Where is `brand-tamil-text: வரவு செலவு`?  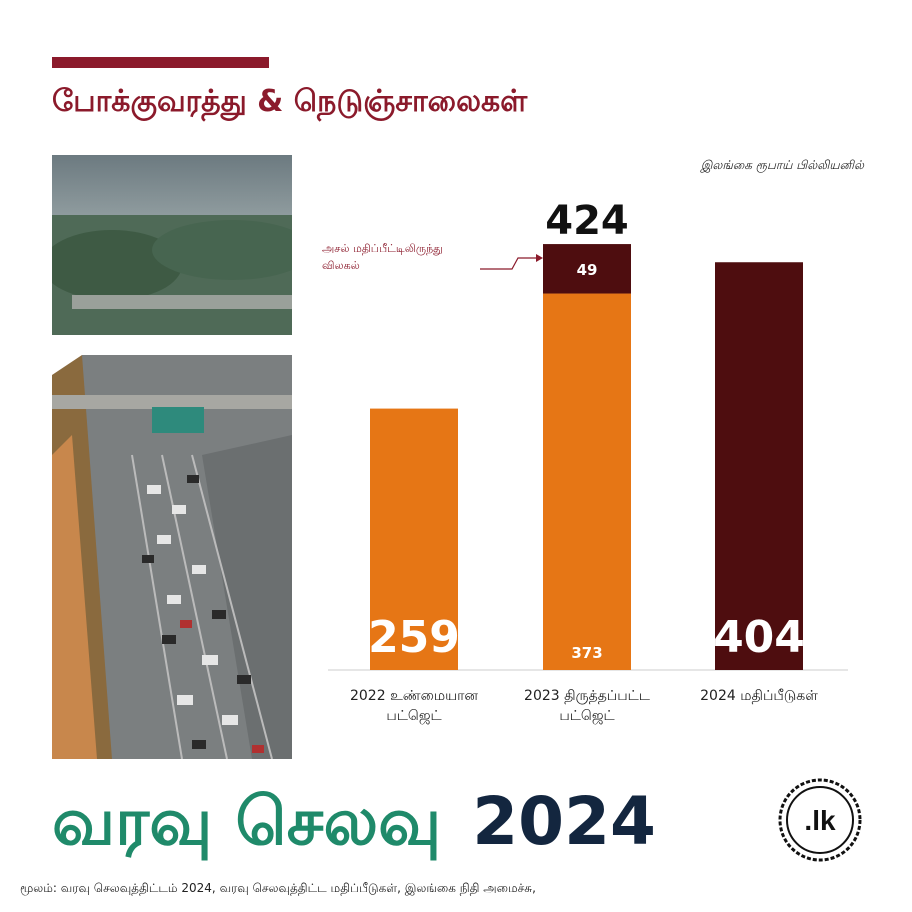 brand-tamil-text: வரவு செலவு is located at coordinates (247, 821).